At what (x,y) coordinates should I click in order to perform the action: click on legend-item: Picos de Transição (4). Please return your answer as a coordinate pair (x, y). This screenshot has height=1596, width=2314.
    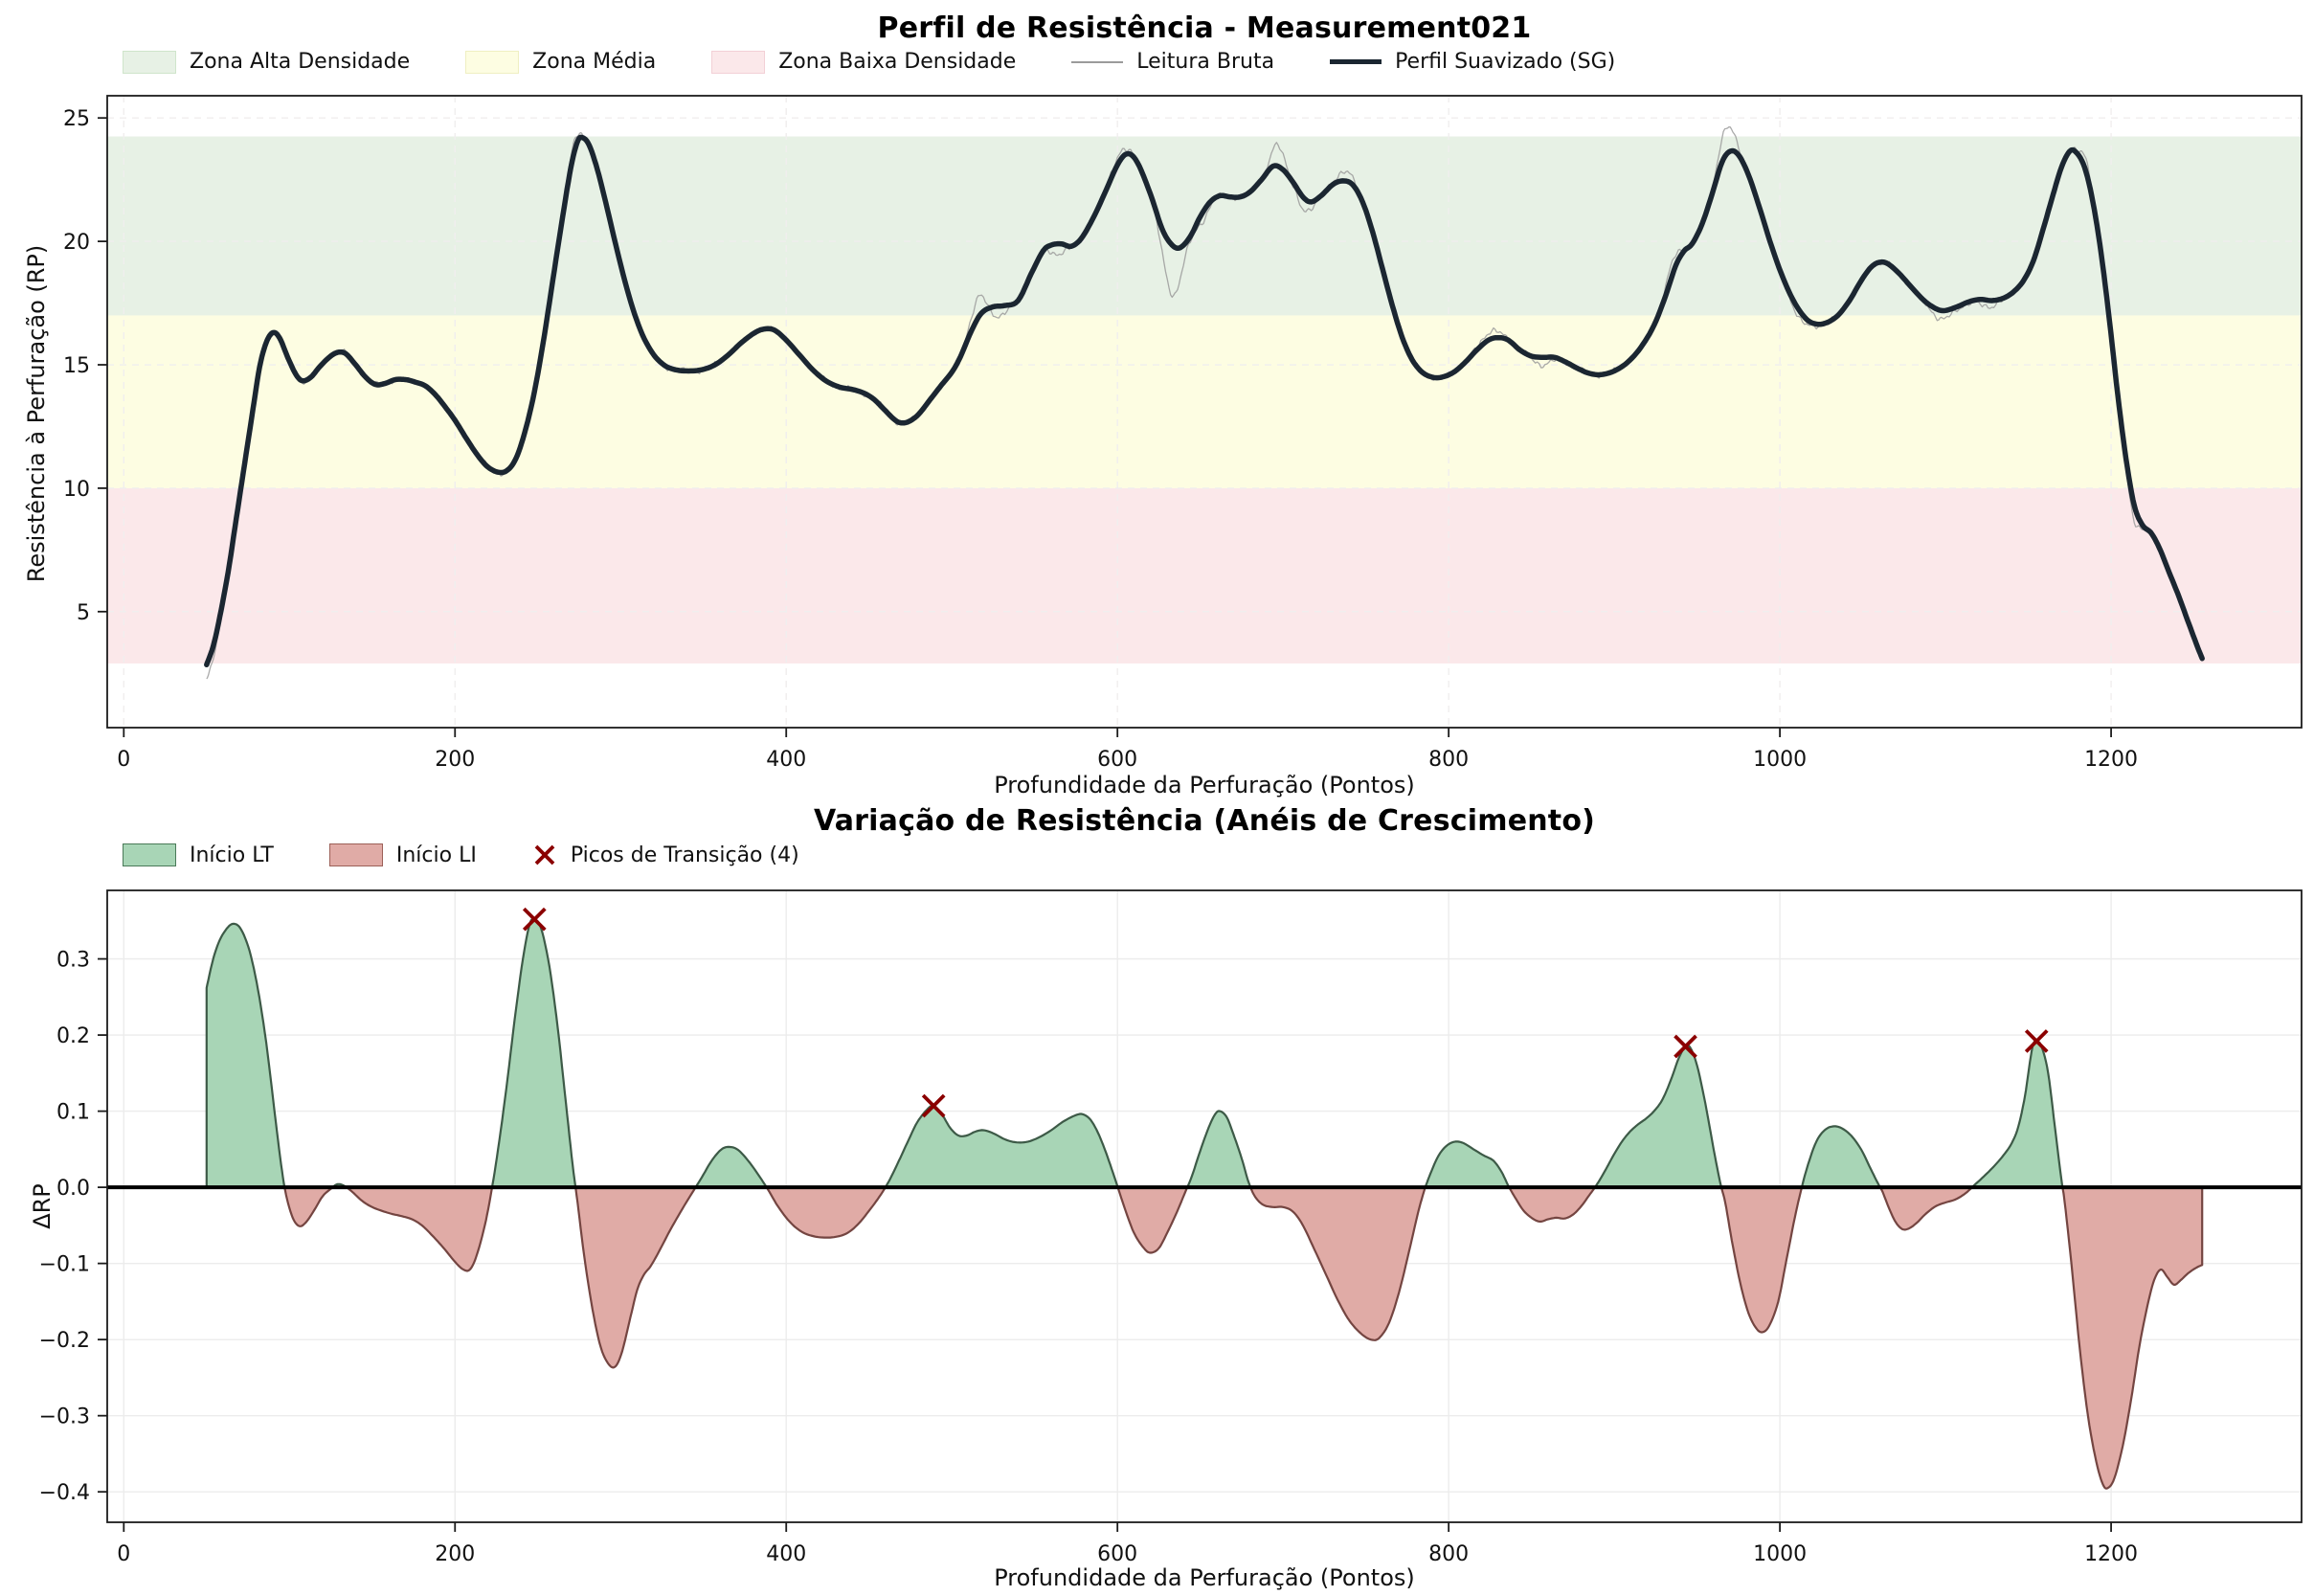
    Looking at the image, I should click on (666, 855).